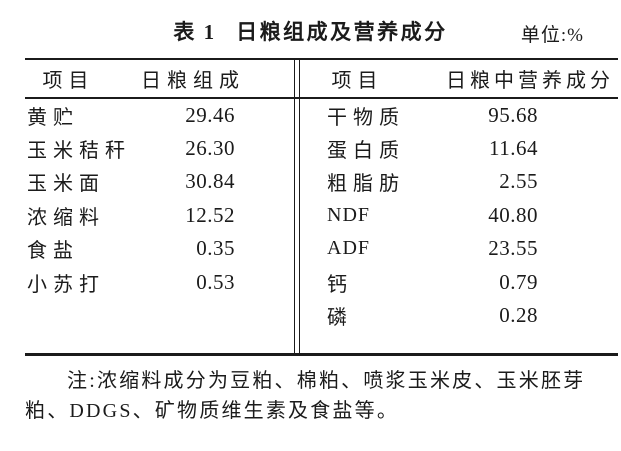 The image size is (621, 451). What do you see at coordinates (340, 318) in the screenshot?
I see `row-label: 磷` at bounding box center [340, 318].